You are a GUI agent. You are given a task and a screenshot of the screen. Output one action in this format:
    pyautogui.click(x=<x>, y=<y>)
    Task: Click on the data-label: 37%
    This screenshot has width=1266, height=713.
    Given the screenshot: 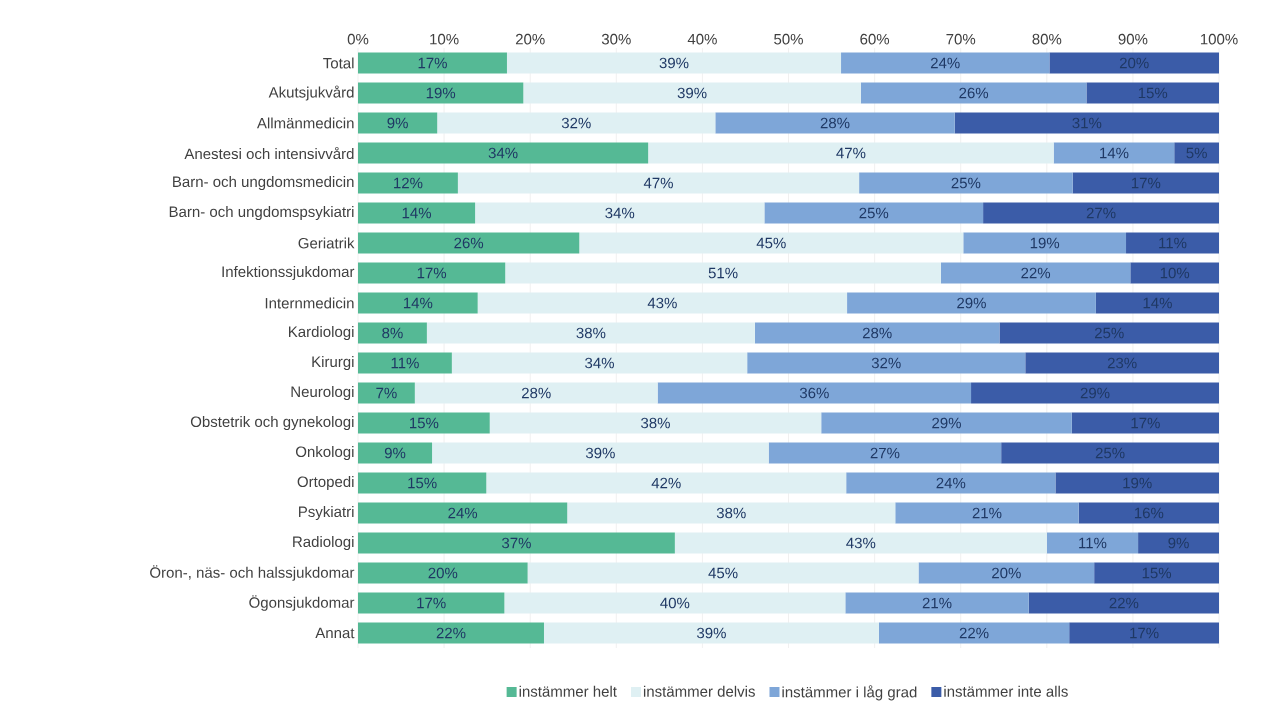 What is the action you would take?
    pyautogui.click(x=516, y=543)
    